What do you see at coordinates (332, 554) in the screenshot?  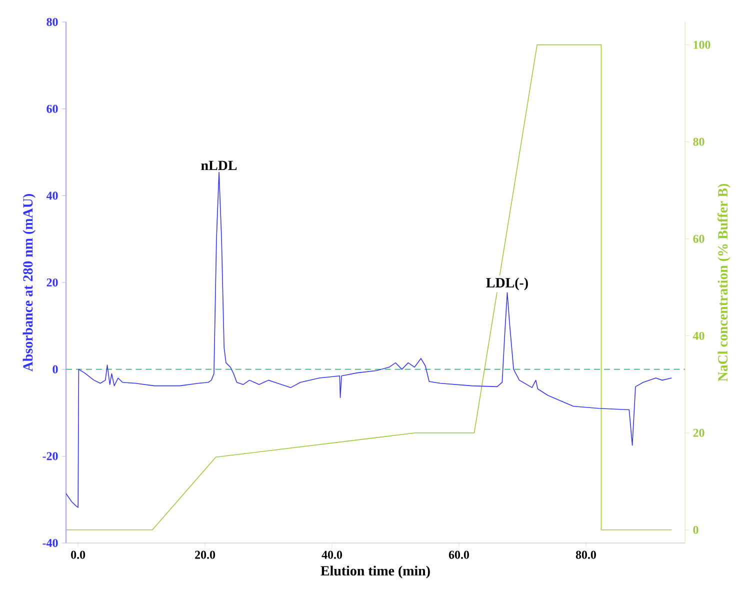 I see `x-tick-label: 40.0` at bounding box center [332, 554].